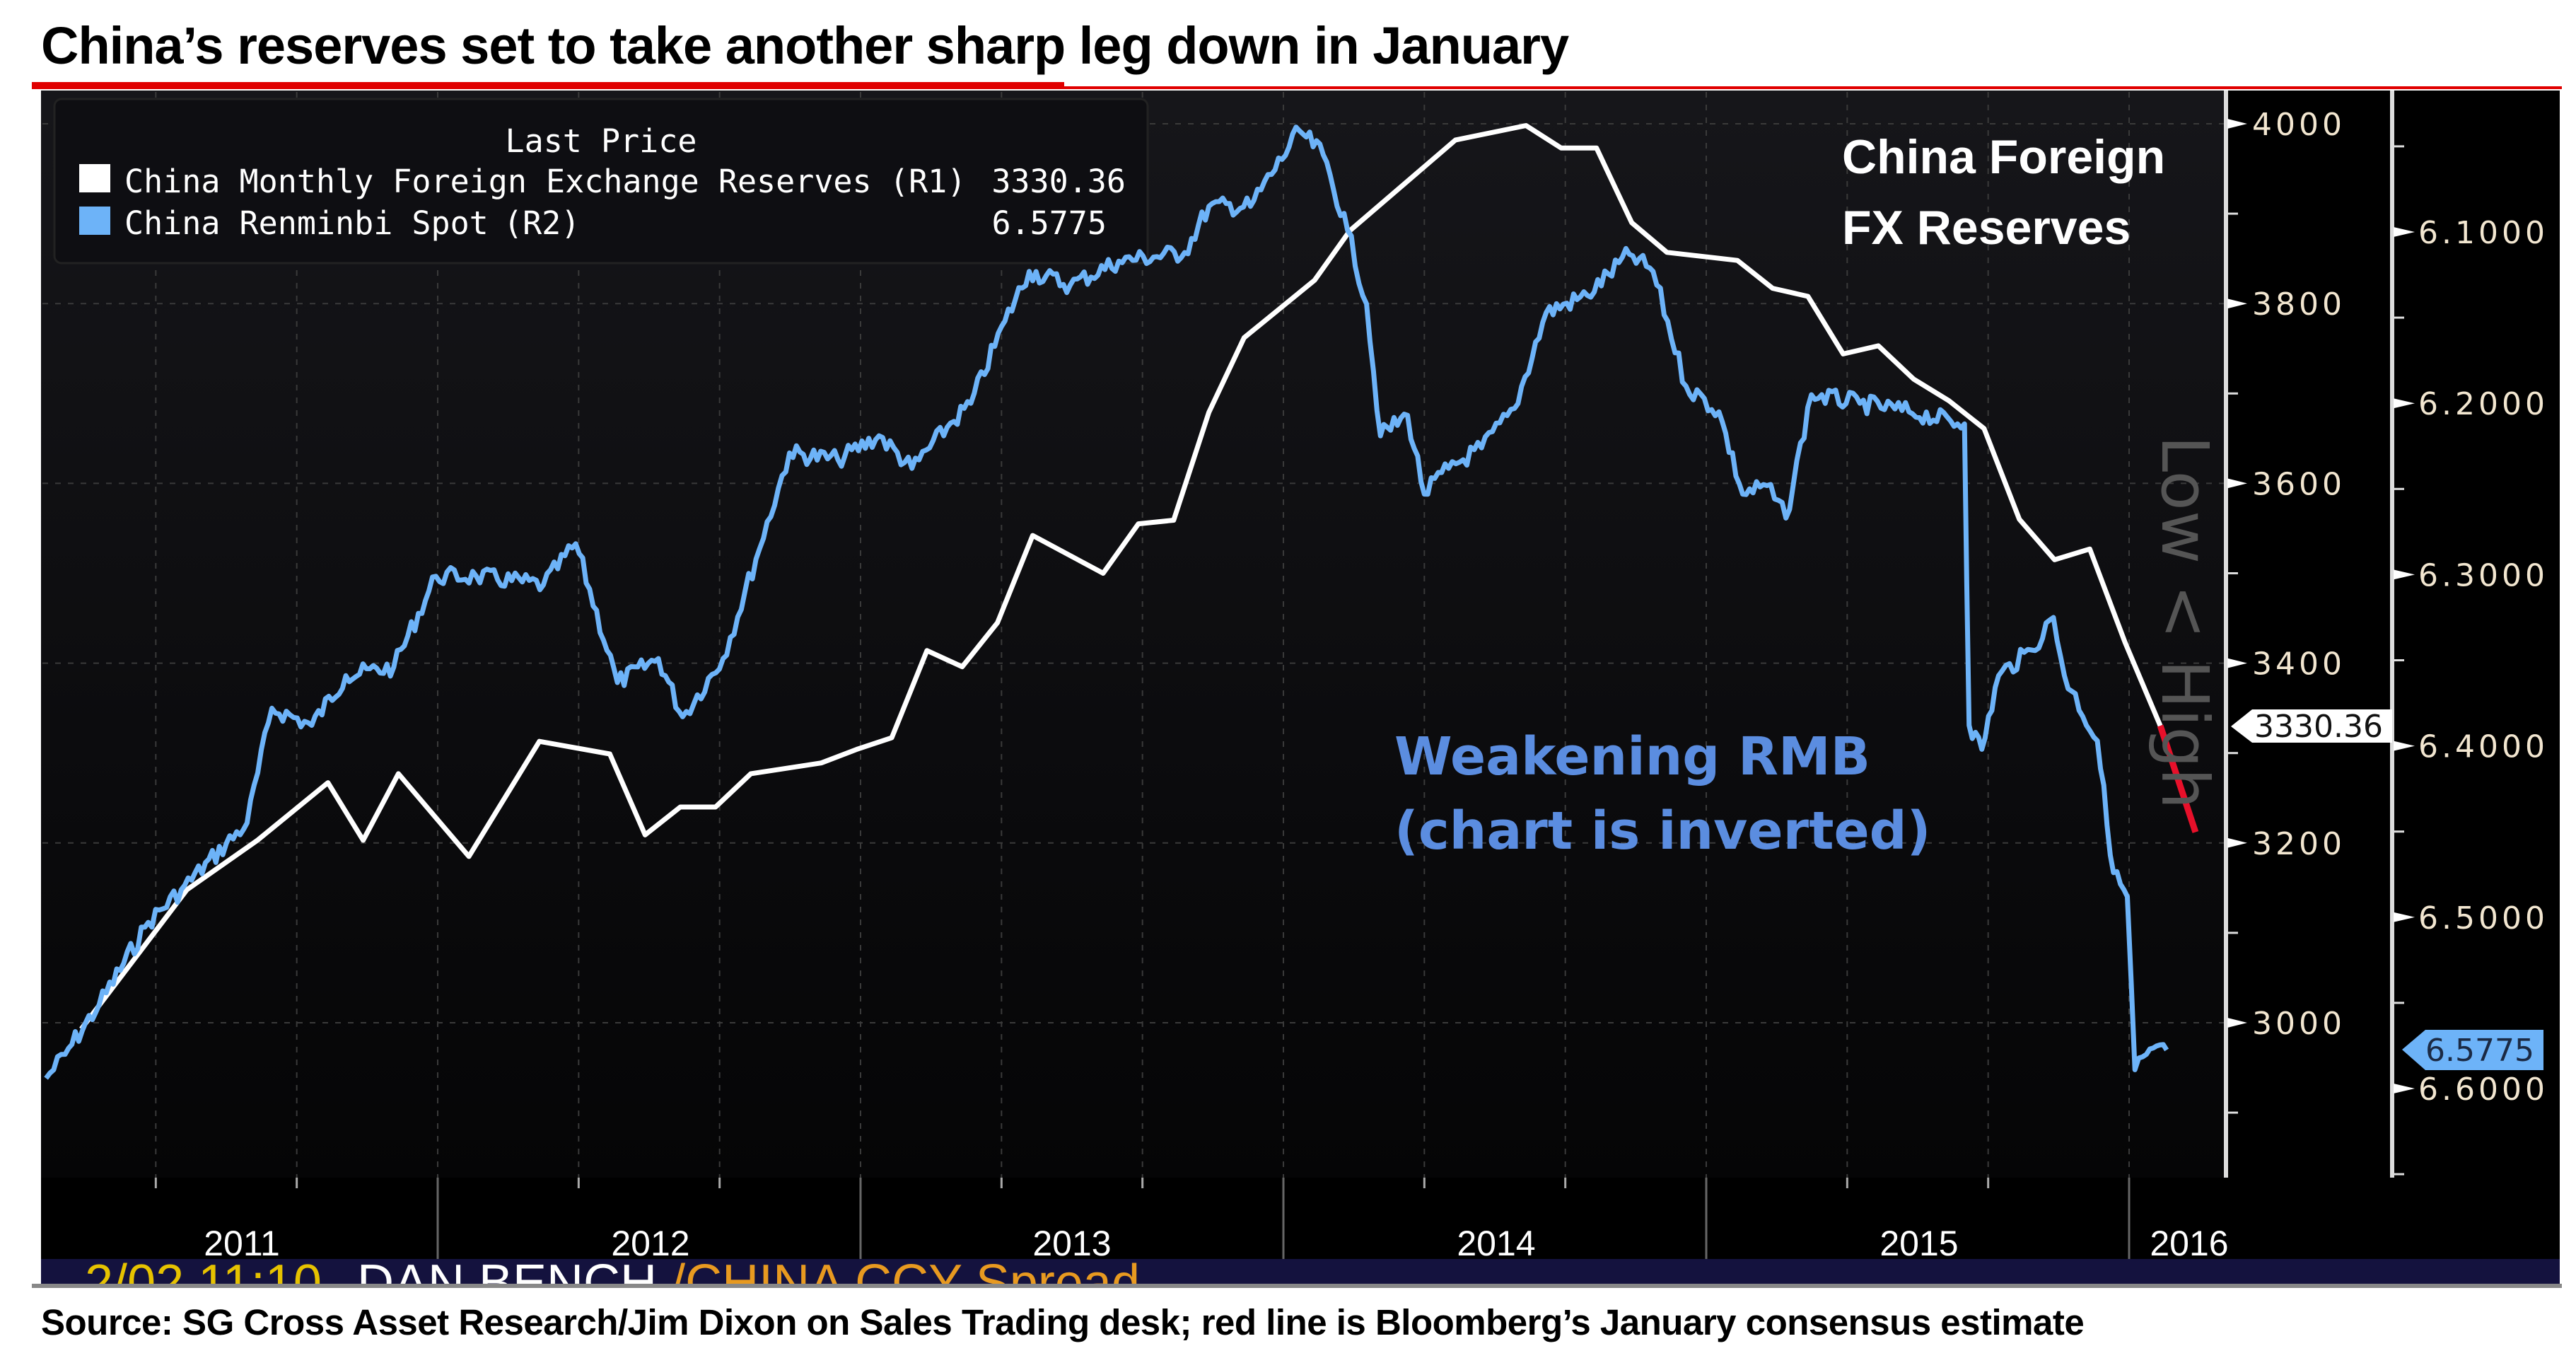 This screenshot has width=2576, height=1358. Describe the element at coordinates (1300, 1271) in the screenshot. I see `terminal-strip` at that location.